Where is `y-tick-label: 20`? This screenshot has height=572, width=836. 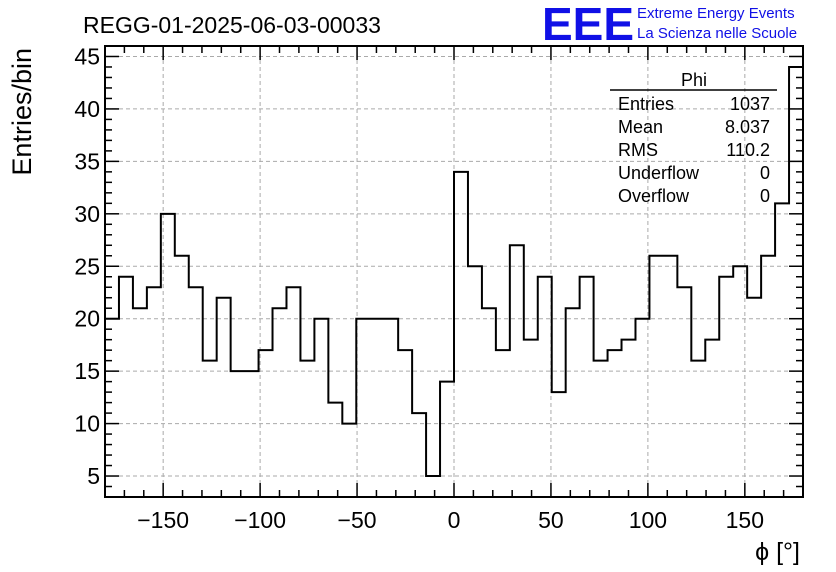
y-tick-label: 20 is located at coordinates (87, 319).